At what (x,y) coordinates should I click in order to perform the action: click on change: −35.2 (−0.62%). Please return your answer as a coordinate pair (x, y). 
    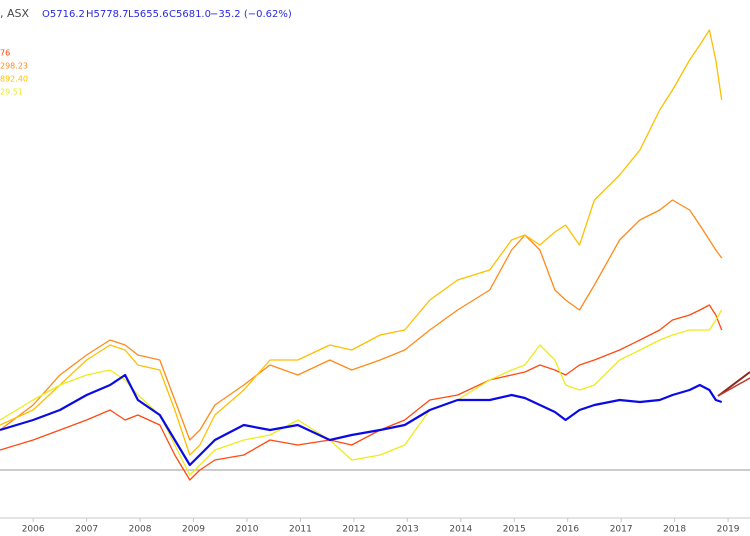
    Looking at the image, I should click on (251, 14).